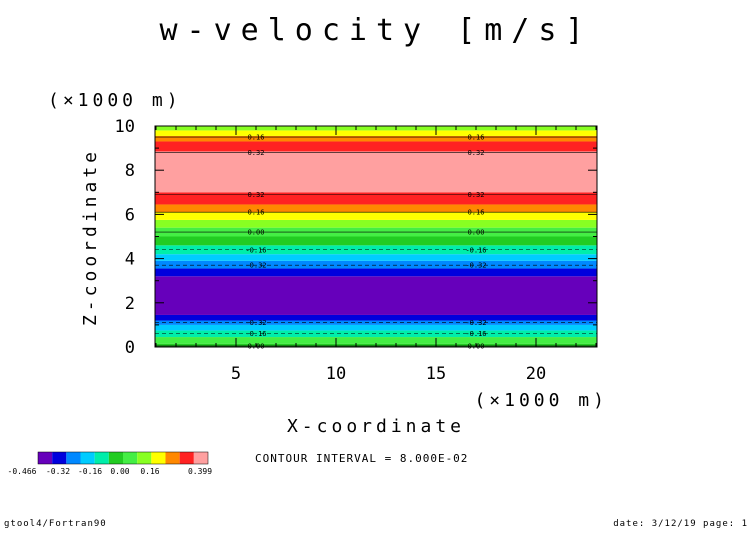 The image size is (752, 537). Describe the element at coordinates (256, 233) in the screenshot. I see `contour-label-5-0: 0.00` at that location.